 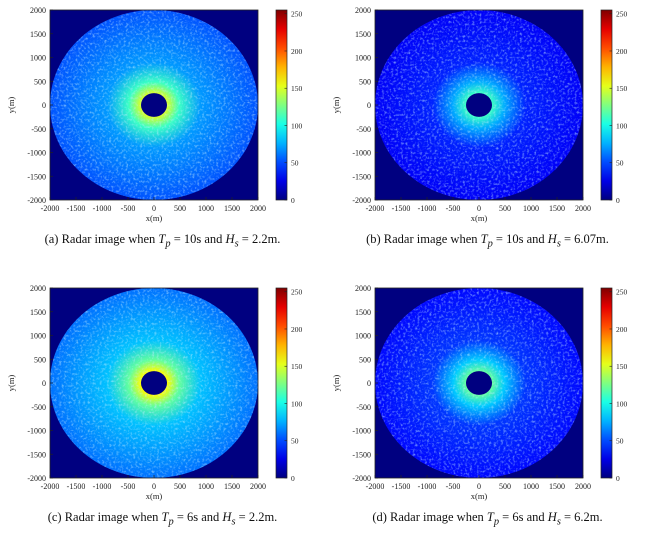 What do you see at coordinates (379, 517) in the screenshot?
I see `caption-prefix: (d)` at bounding box center [379, 517].